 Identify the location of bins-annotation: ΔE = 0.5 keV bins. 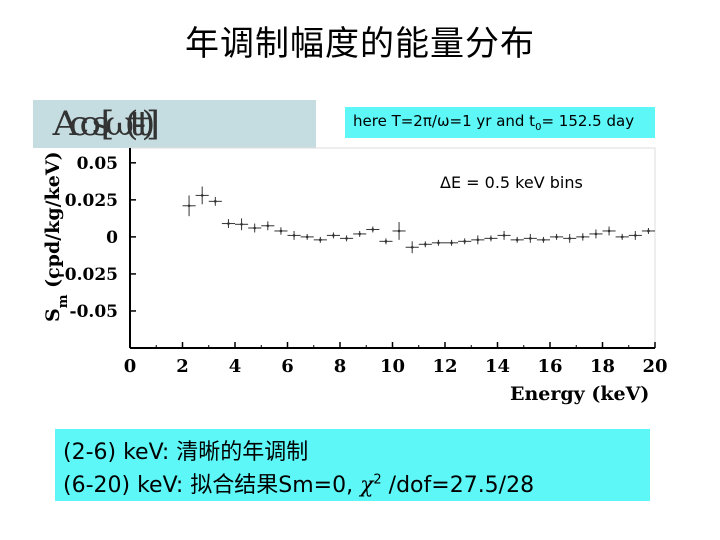
(511, 182).